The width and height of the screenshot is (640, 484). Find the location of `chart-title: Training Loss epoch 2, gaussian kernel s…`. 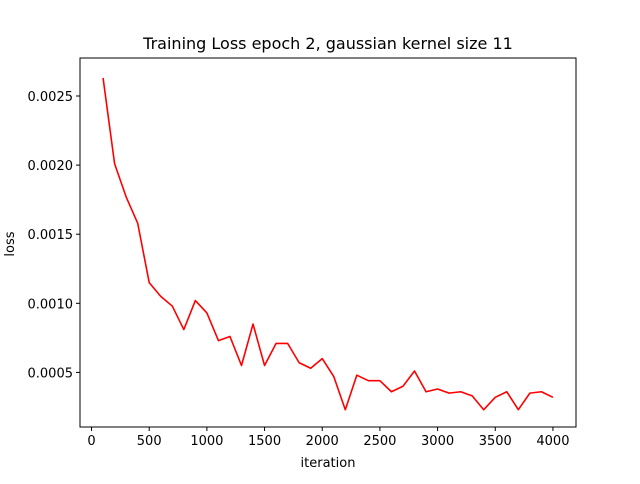

chart-title: Training Loss epoch 2, gaussian kernel s… is located at coordinates (327, 43).